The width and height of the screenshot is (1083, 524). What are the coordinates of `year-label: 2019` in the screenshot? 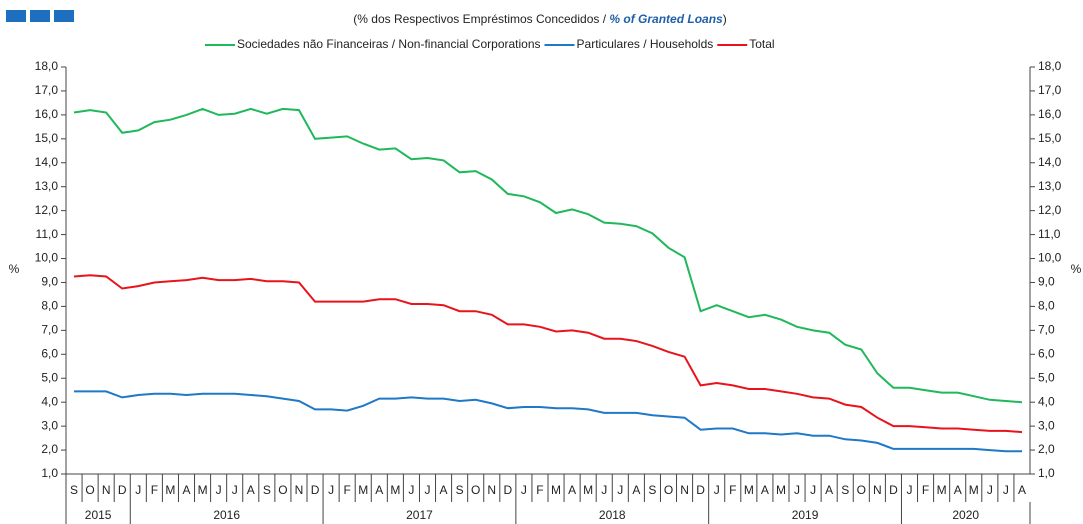 It's located at (805, 515).